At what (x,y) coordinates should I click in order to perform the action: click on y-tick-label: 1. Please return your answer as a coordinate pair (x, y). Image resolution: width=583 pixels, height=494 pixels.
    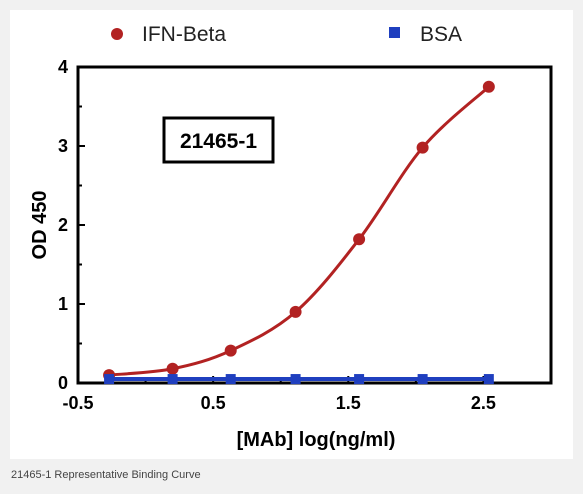
    Looking at the image, I should click on (63, 304).